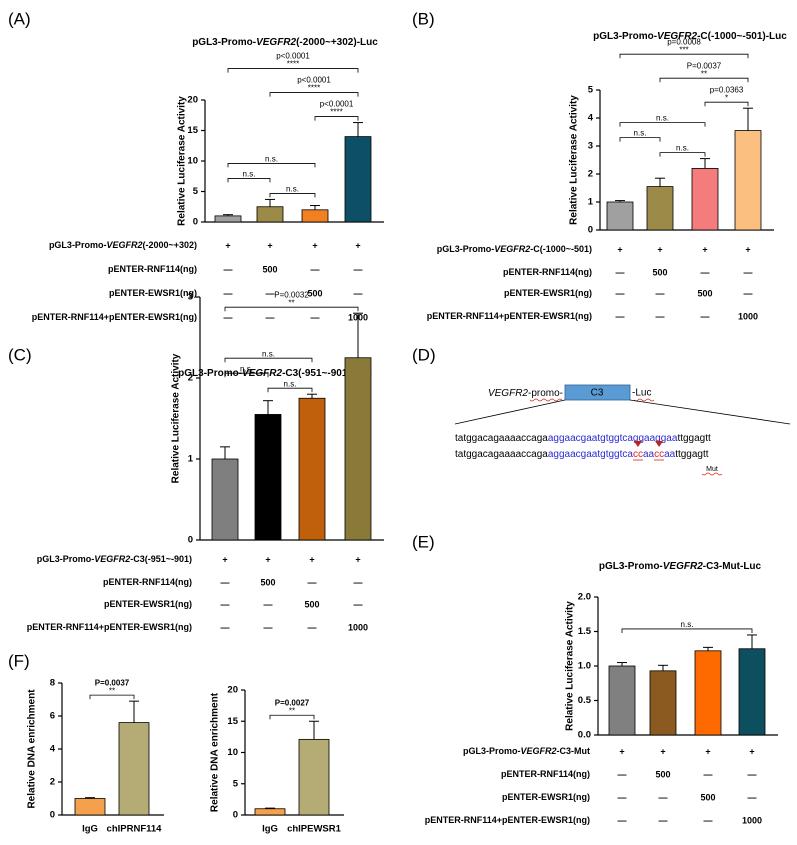 This screenshot has width=797, height=845. I want to click on y-tick-label: 1, so click(591, 202).